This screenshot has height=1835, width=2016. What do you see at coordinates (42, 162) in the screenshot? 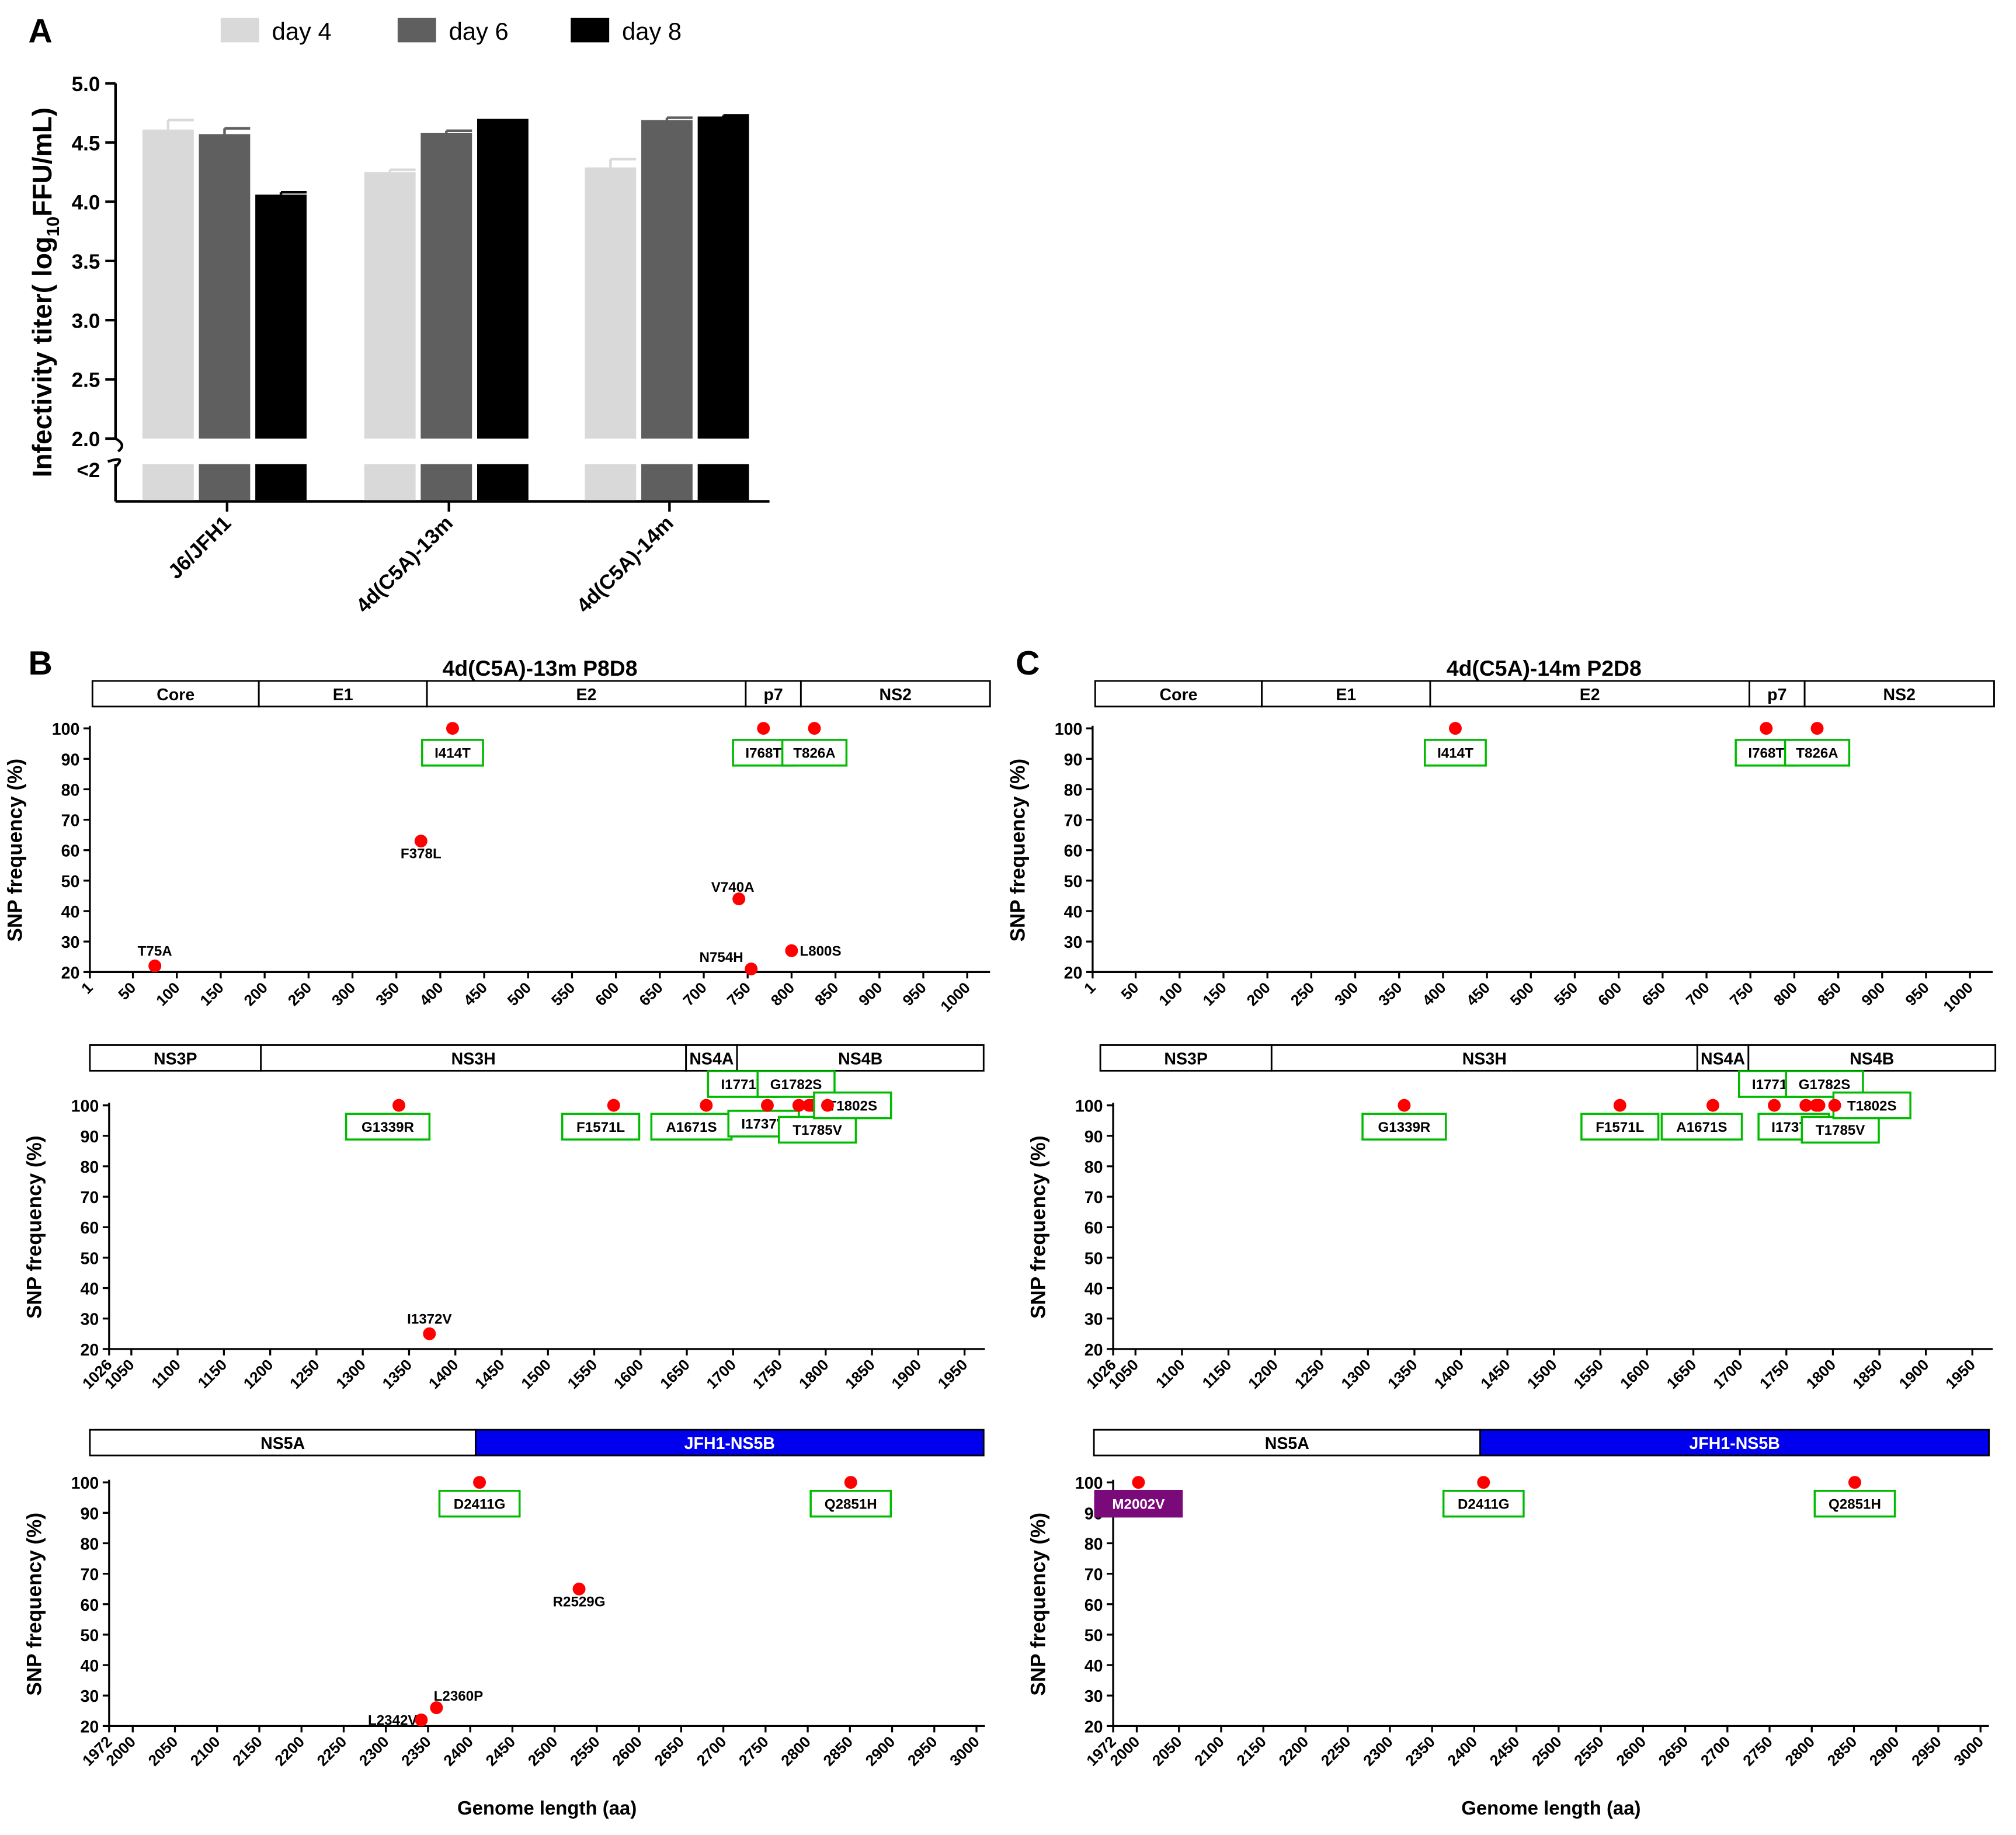
I see `y-axis-label-unit: FFU/mL)` at bounding box center [42, 162].